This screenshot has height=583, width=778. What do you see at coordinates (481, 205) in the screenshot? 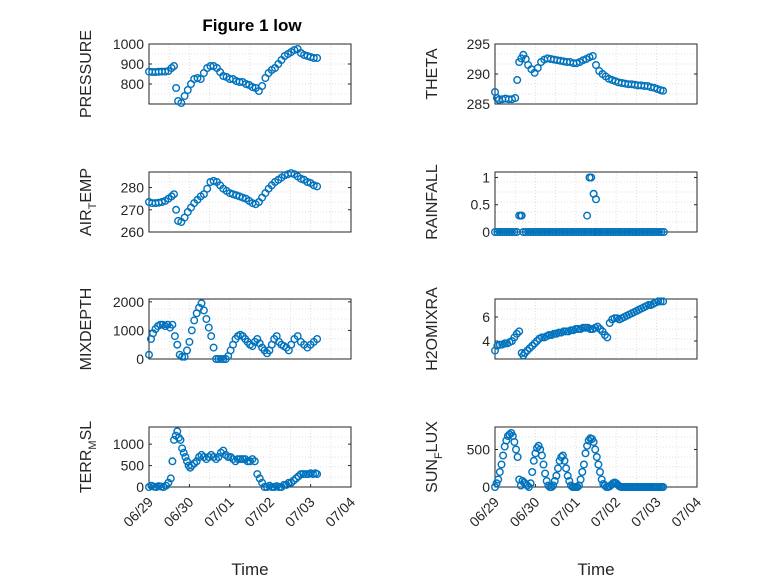
I see `y-tick-label: 0.5` at bounding box center [481, 205].